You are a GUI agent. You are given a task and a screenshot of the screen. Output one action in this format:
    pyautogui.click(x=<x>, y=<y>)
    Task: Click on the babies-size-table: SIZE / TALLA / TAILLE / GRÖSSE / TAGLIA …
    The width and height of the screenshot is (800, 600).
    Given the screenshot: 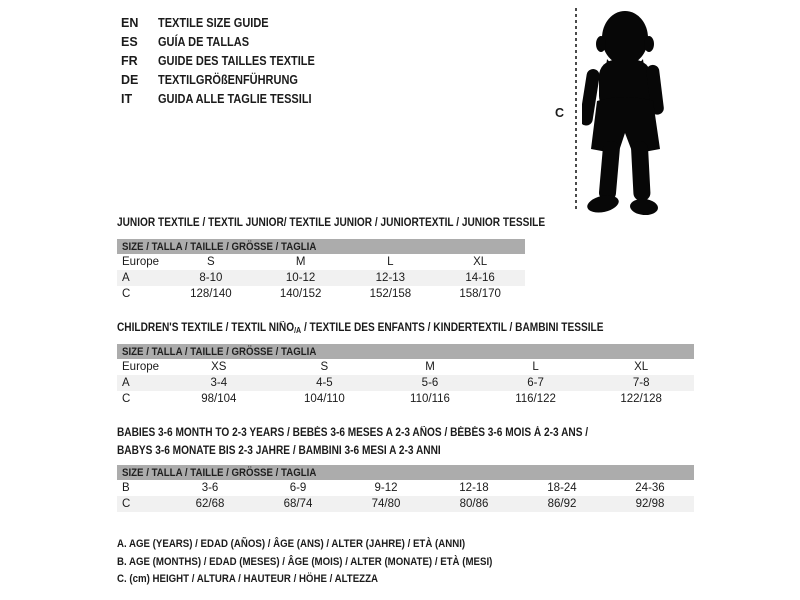 What is the action you would take?
    pyautogui.click(x=405, y=488)
    